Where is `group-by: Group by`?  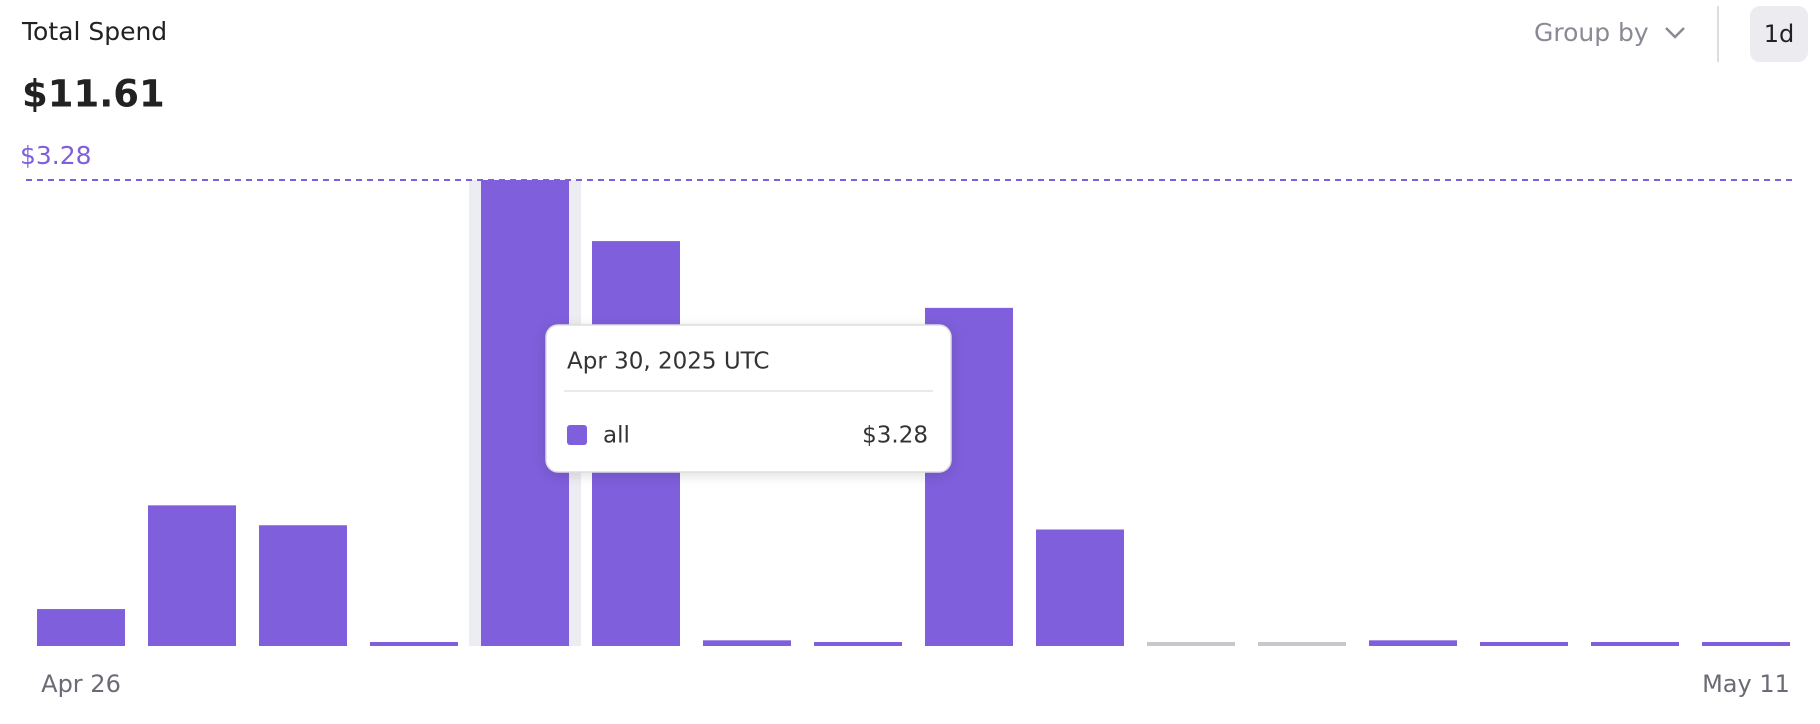
group-by: Group by is located at coordinates (1591, 32).